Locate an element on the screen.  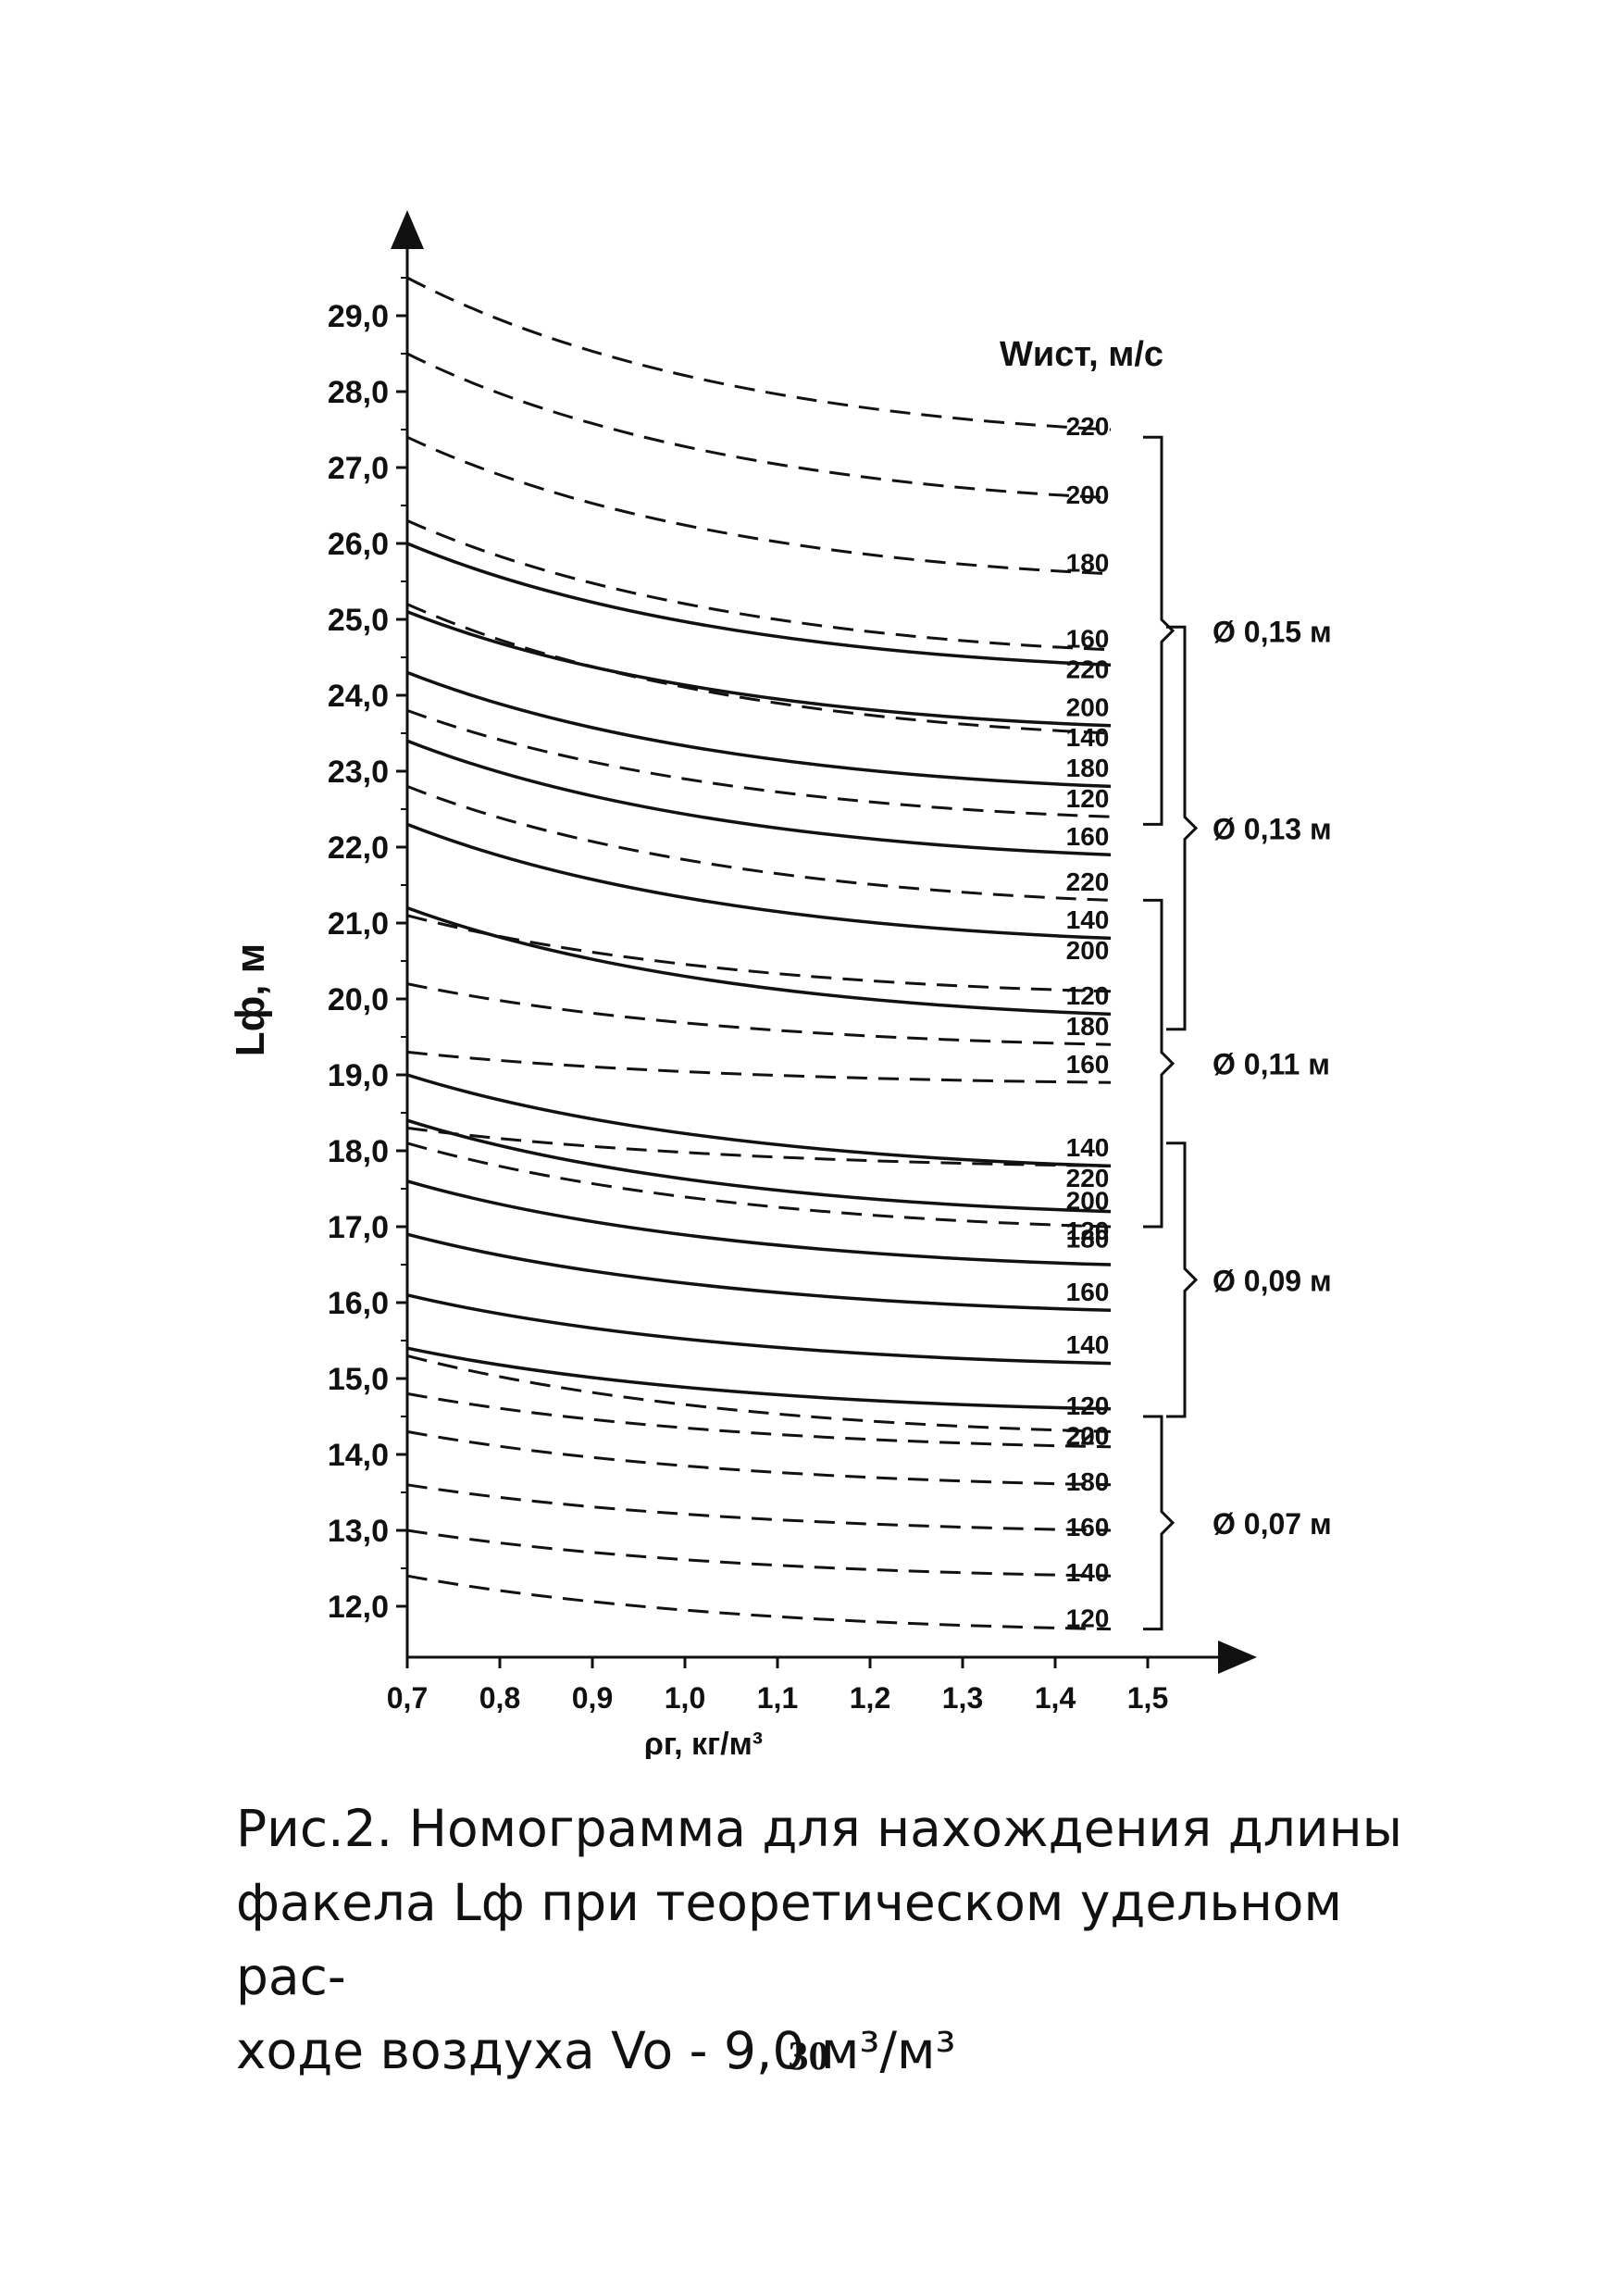
y-tick-label: 23,0 is located at coordinates (358, 772).